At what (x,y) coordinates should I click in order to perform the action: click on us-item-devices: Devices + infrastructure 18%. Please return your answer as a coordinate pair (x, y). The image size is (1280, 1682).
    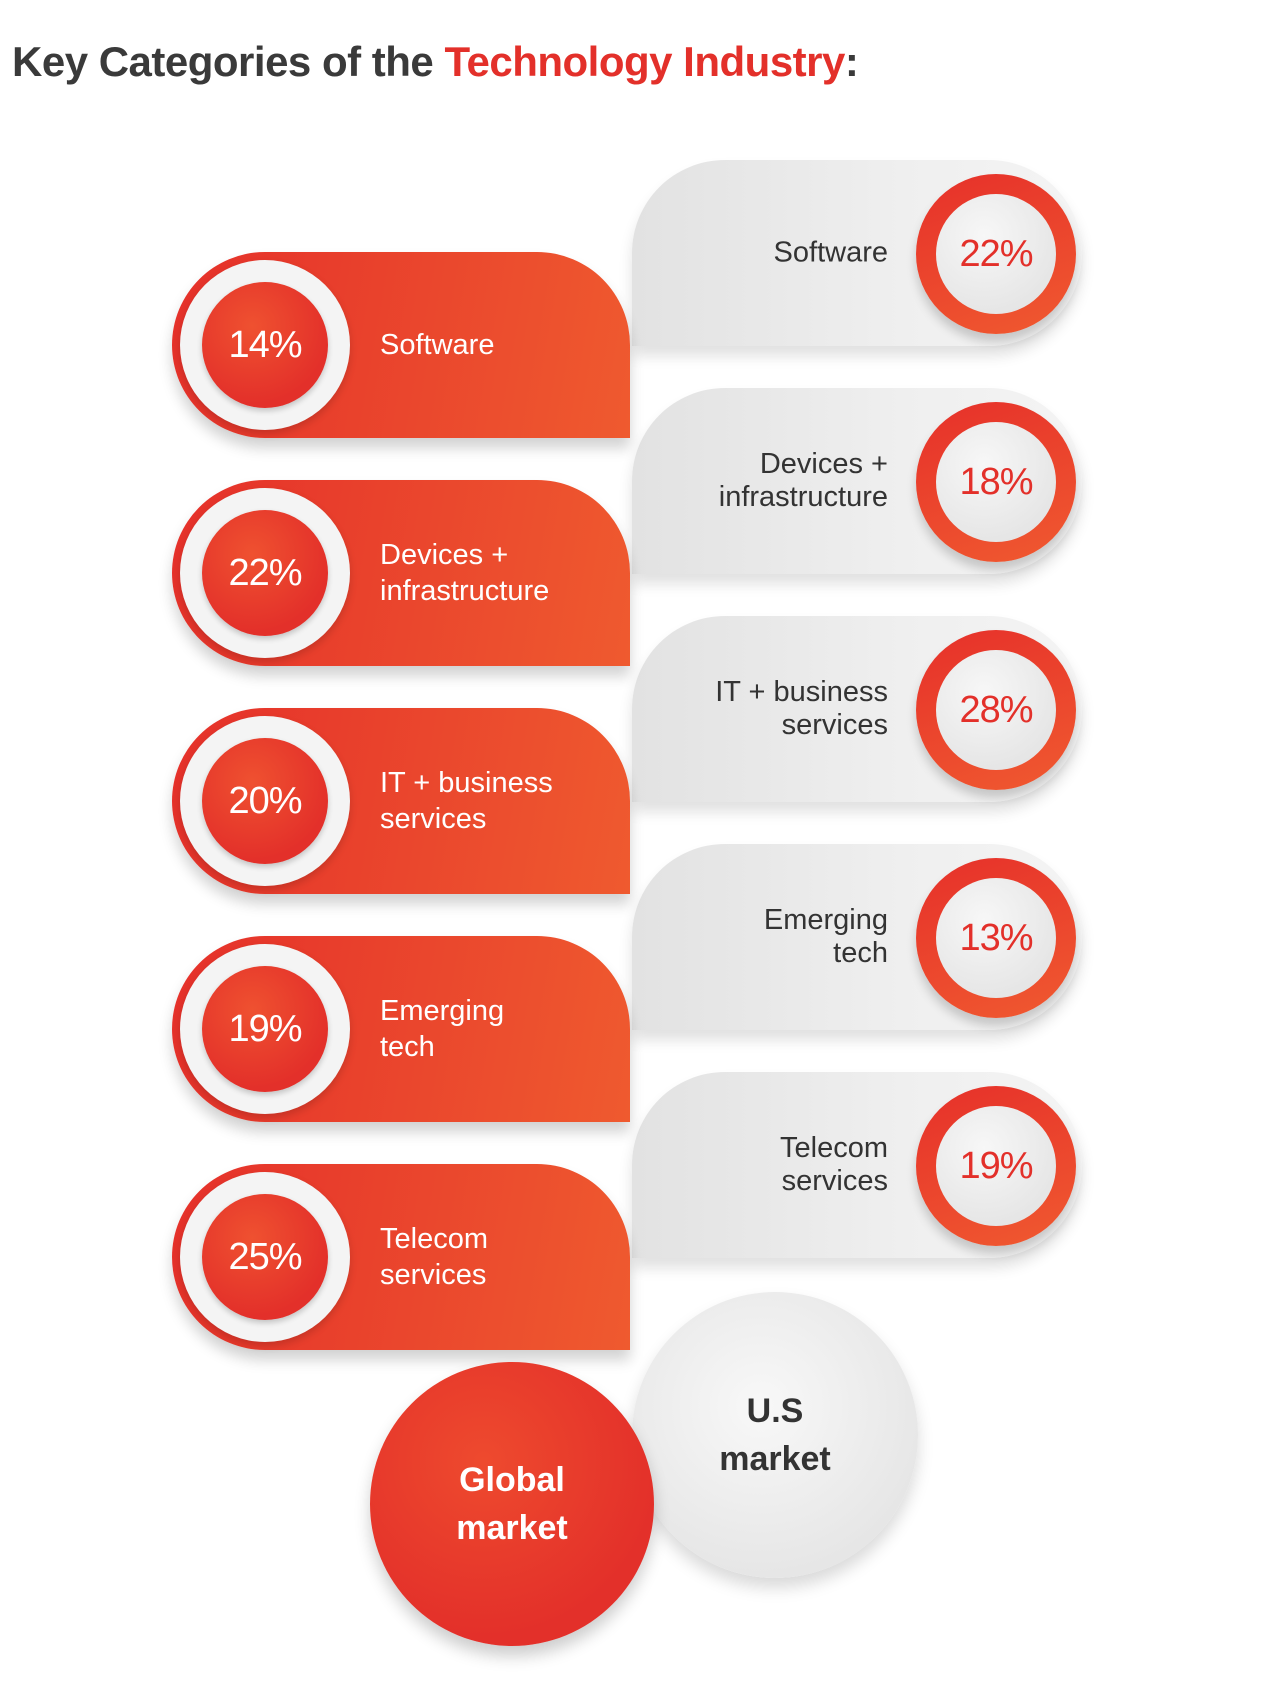
    Looking at the image, I should click on (857, 481).